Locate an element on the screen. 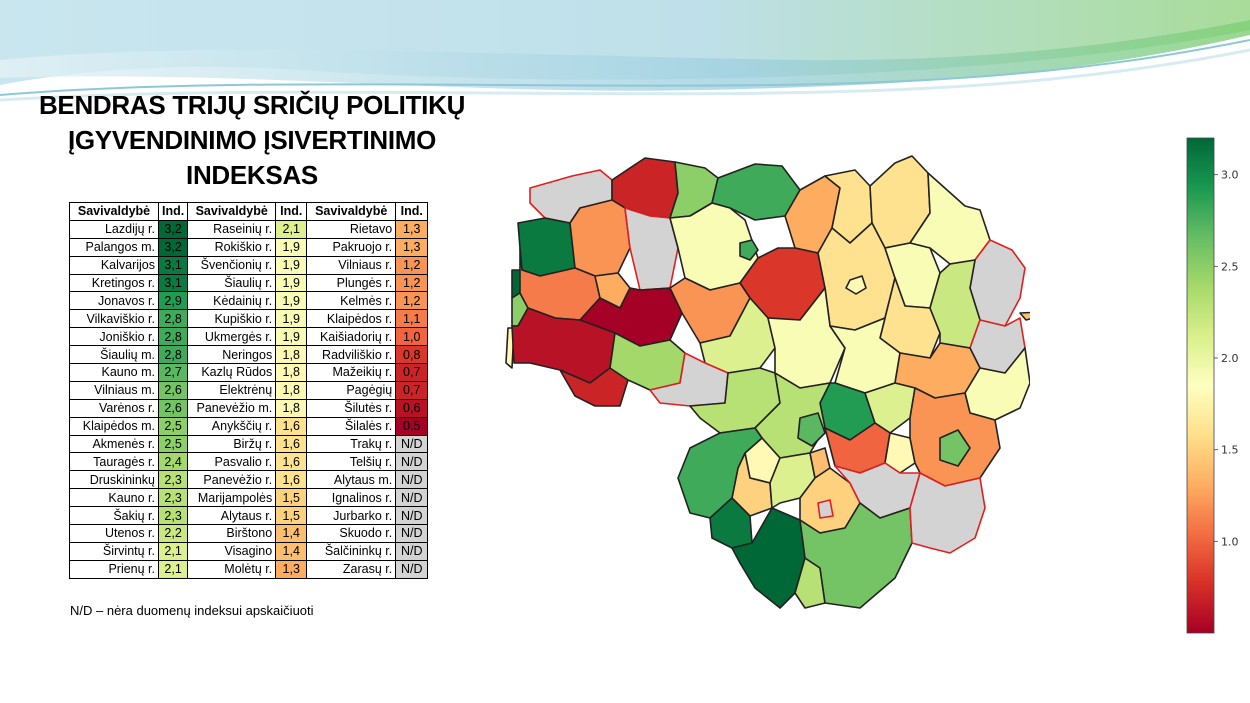  header-index-1: Ind. is located at coordinates (173, 211).